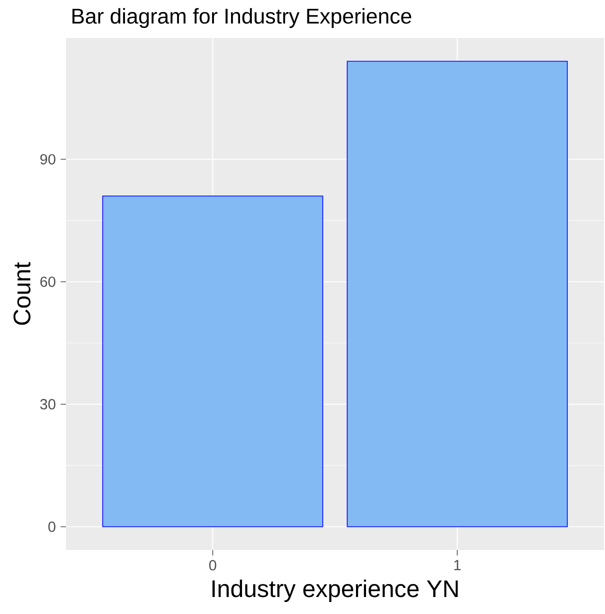  What do you see at coordinates (242, 18) in the screenshot?
I see `chart-title: Bar diagram for Industry Experience` at bounding box center [242, 18].